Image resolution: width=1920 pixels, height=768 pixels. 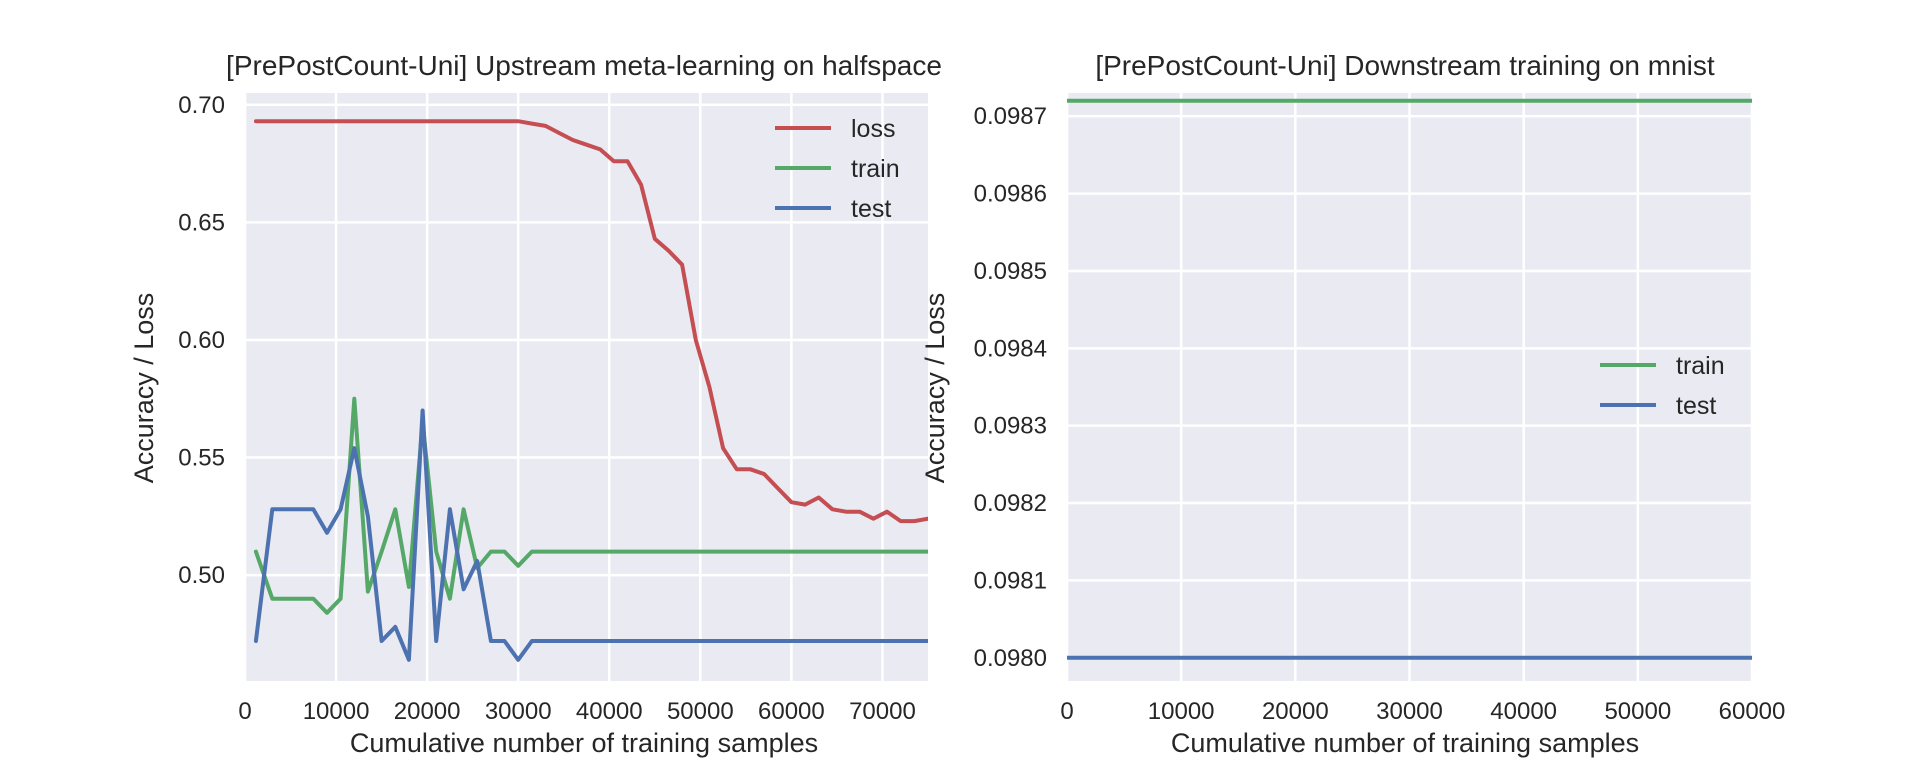 I want to click on y-tick-label: 0.0985, so click(x=1010, y=271).